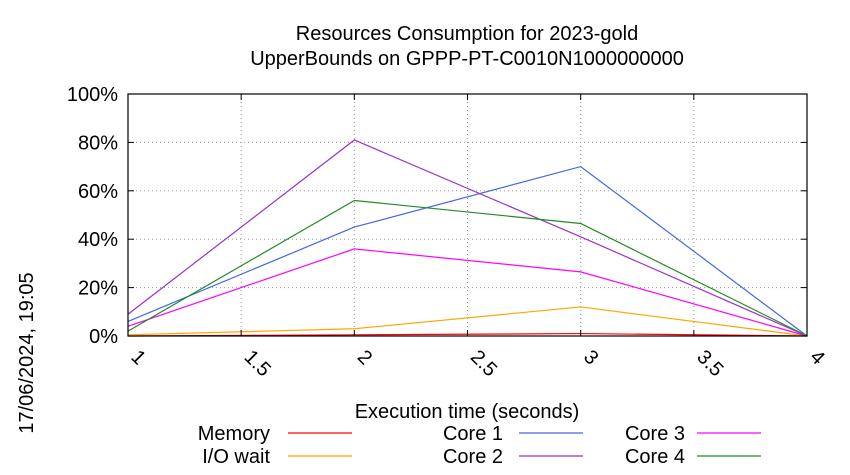 The image size is (850, 475). I want to click on x-tick-label: 2, so click(364, 357).